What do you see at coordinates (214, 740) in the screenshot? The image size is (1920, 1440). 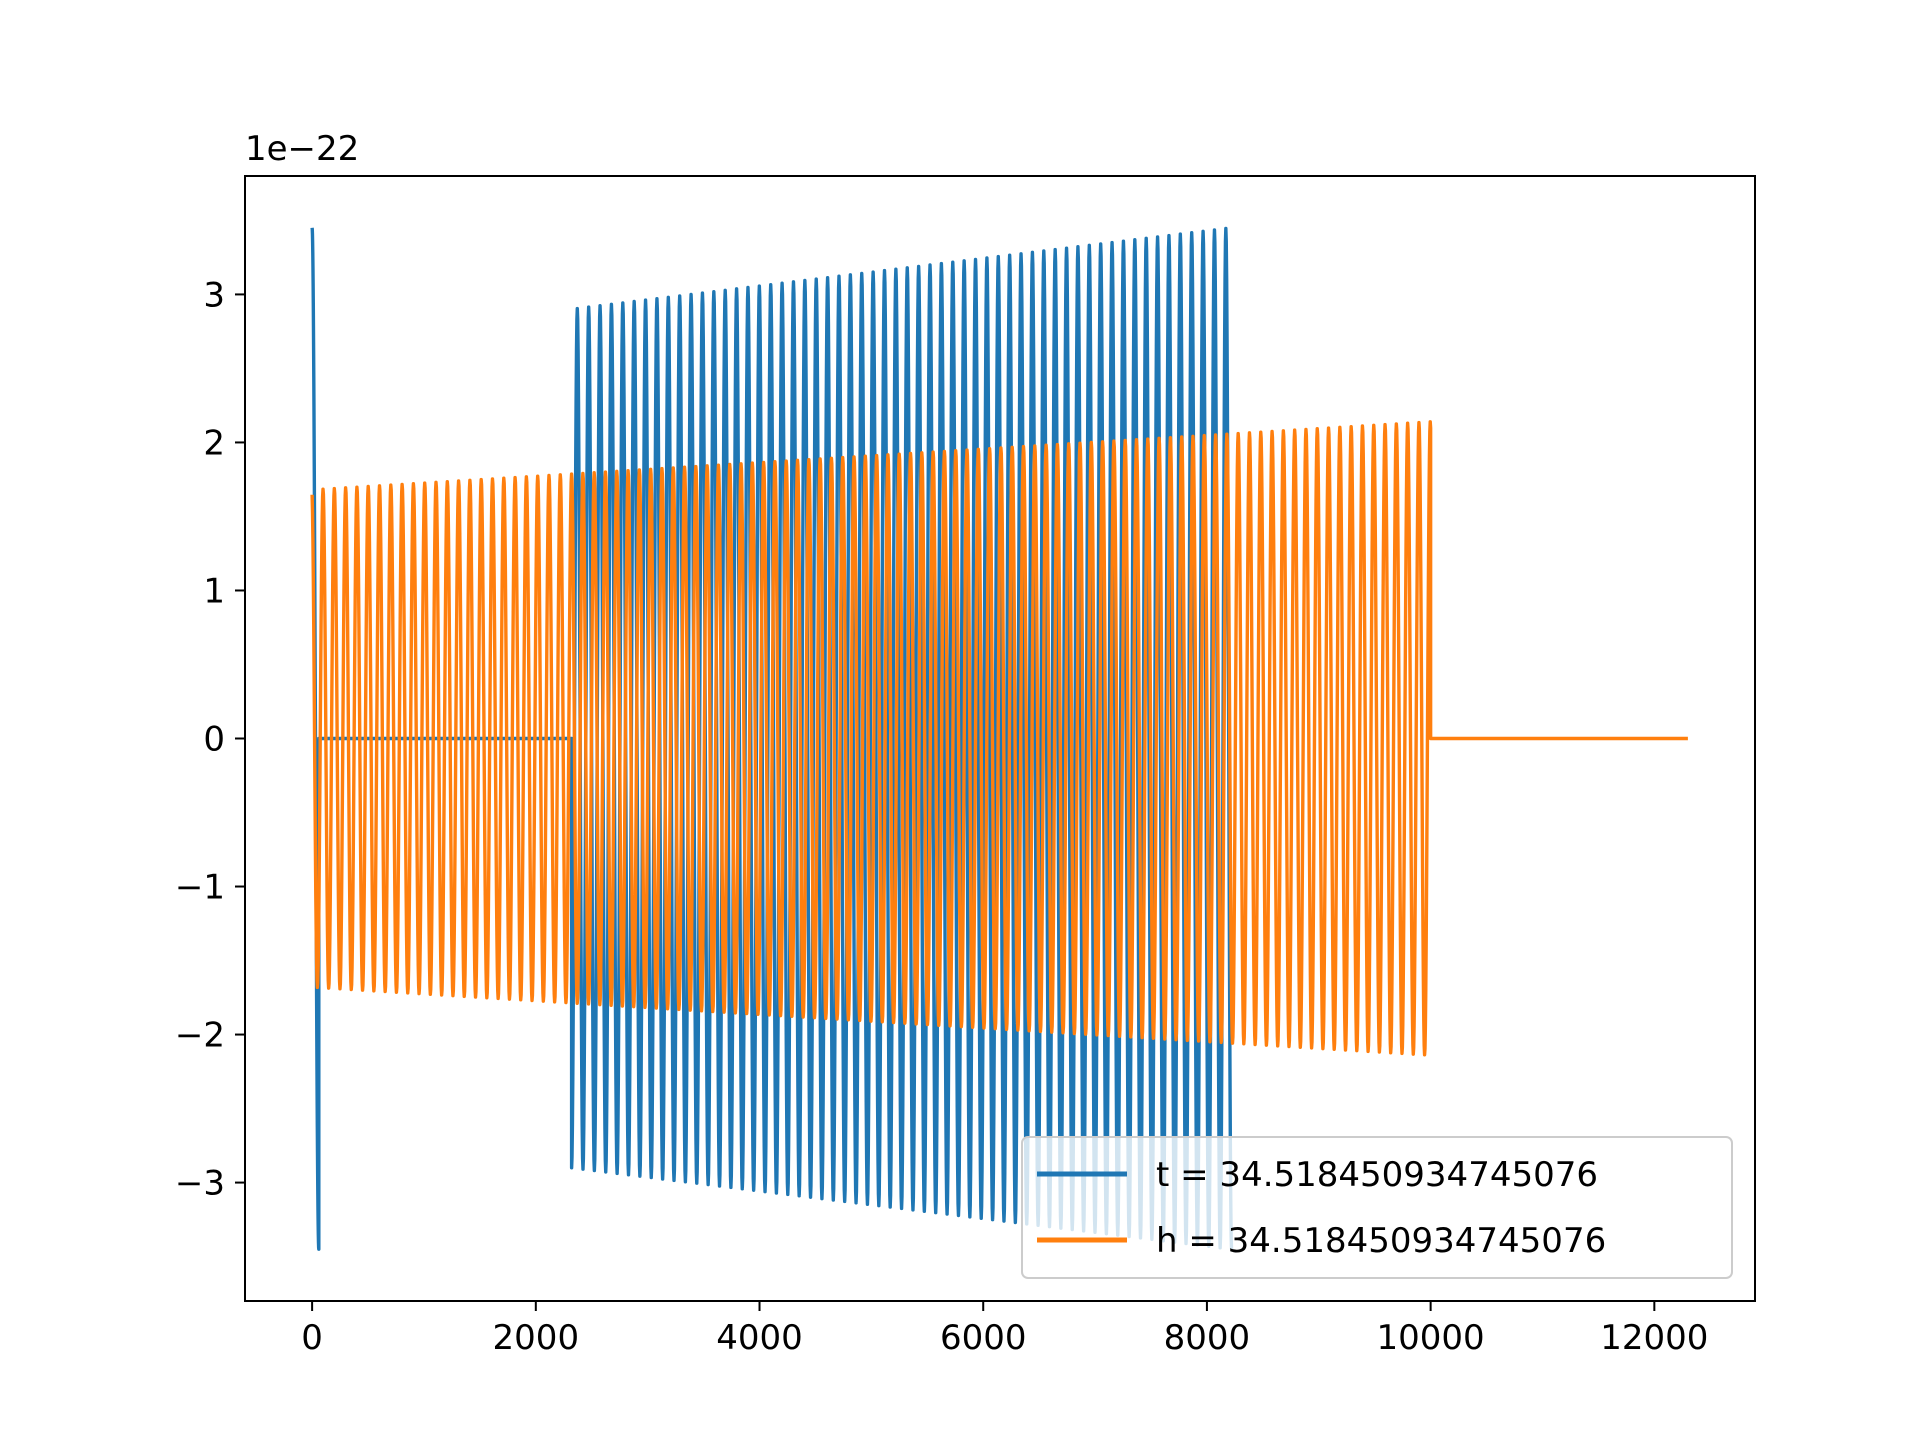 I see `y-tick-label: 0` at bounding box center [214, 740].